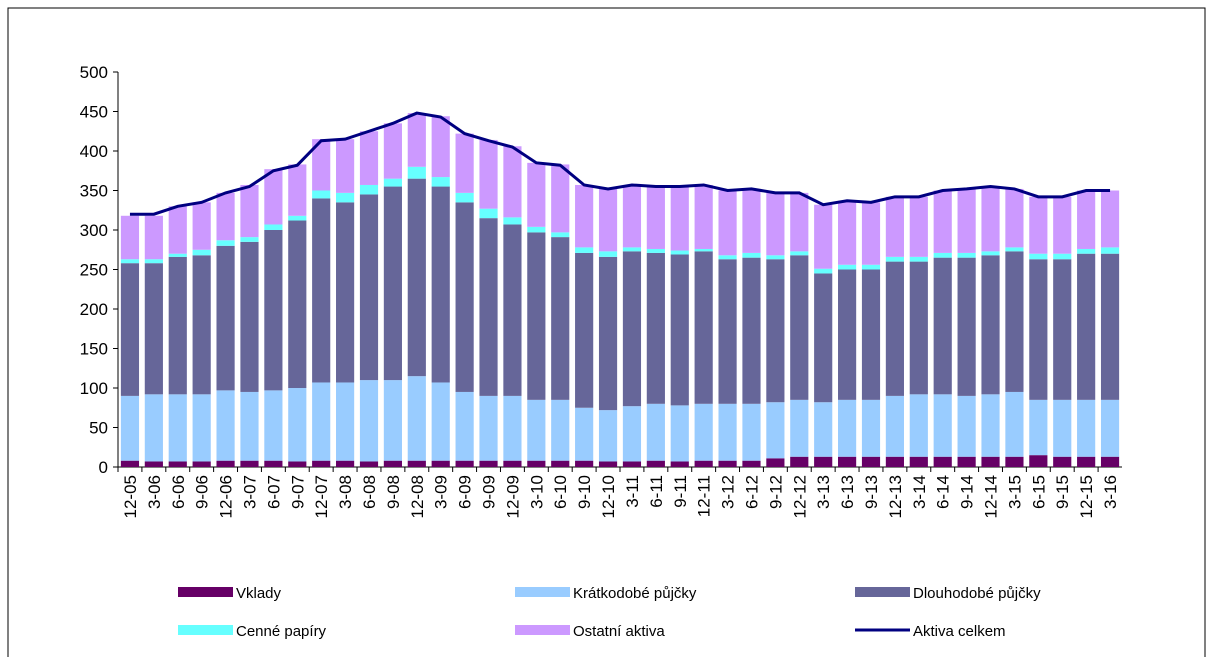  I want to click on legend-label: Aktiva celkem, so click(959, 631).